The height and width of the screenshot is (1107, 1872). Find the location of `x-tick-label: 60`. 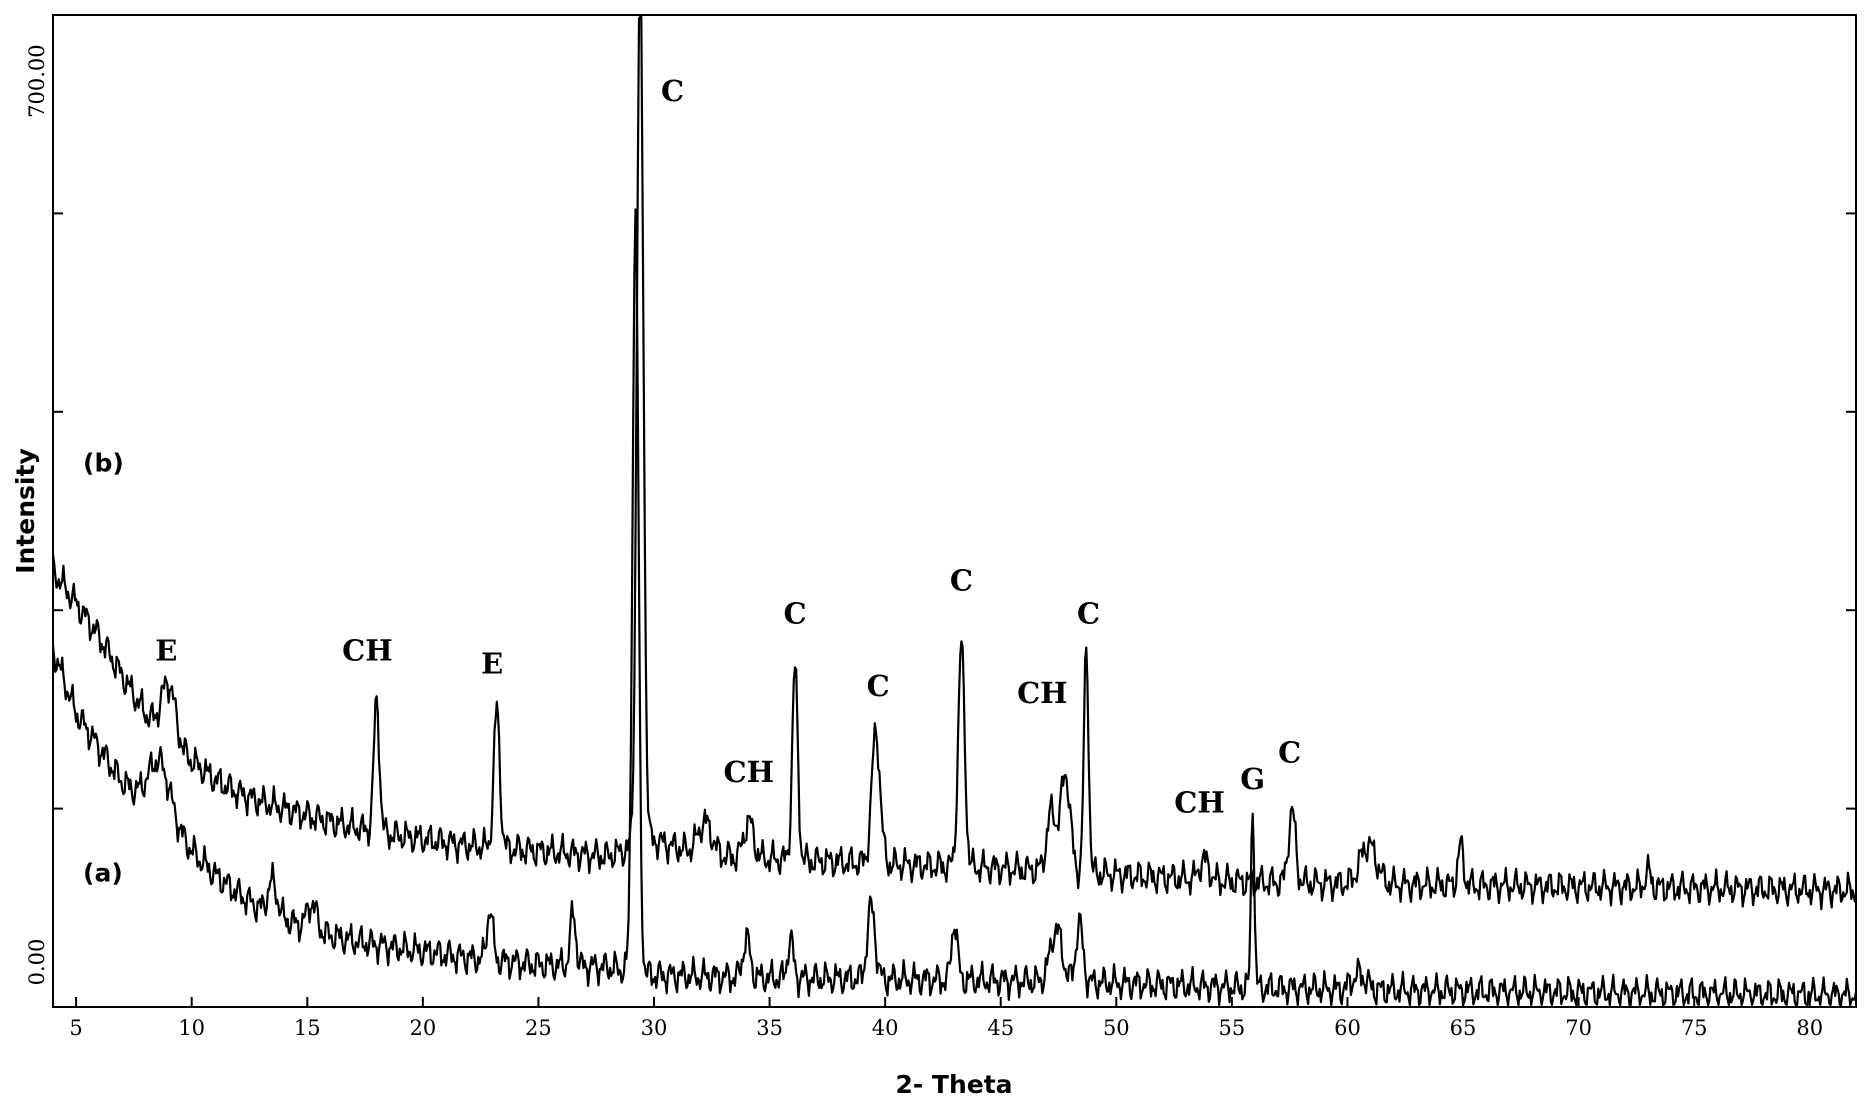

x-tick-label: 60 is located at coordinates (1347, 1028).